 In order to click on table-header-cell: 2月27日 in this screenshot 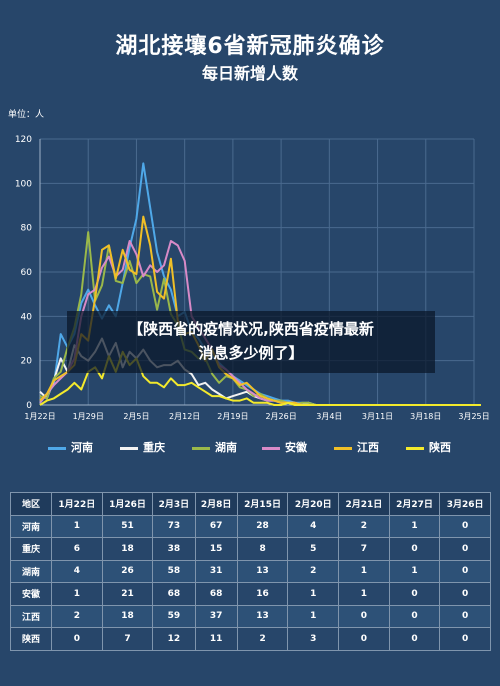, I will do `click(414, 504)`.